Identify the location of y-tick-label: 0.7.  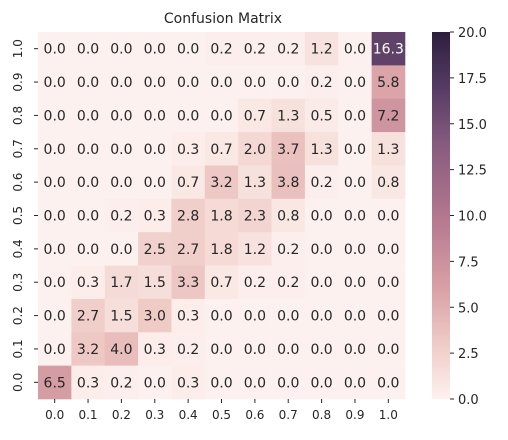
(18, 148).